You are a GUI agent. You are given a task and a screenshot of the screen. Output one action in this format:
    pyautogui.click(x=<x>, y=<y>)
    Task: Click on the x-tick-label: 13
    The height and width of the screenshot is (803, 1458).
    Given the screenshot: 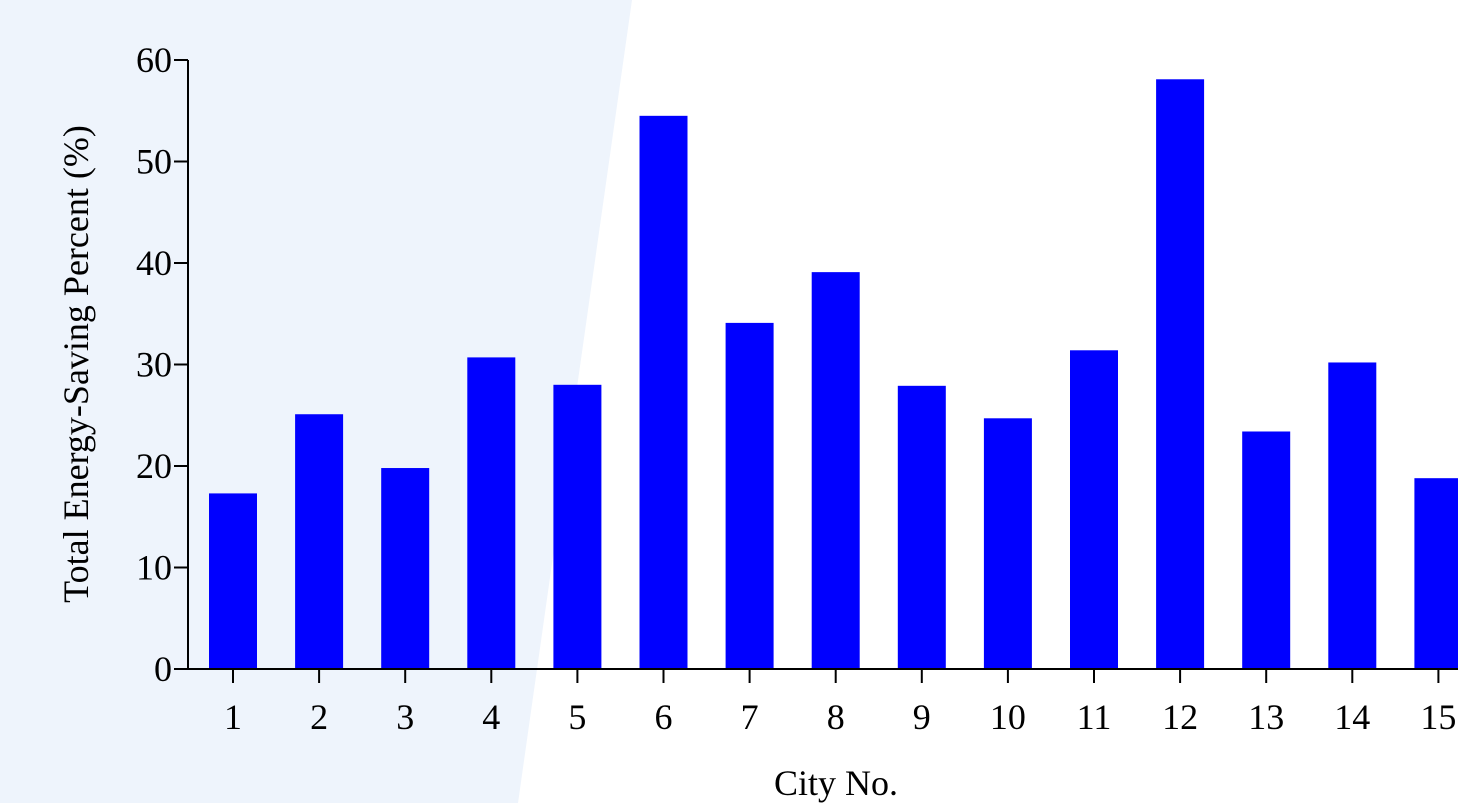 What is the action you would take?
    pyautogui.click(x=1266, y=717)
    